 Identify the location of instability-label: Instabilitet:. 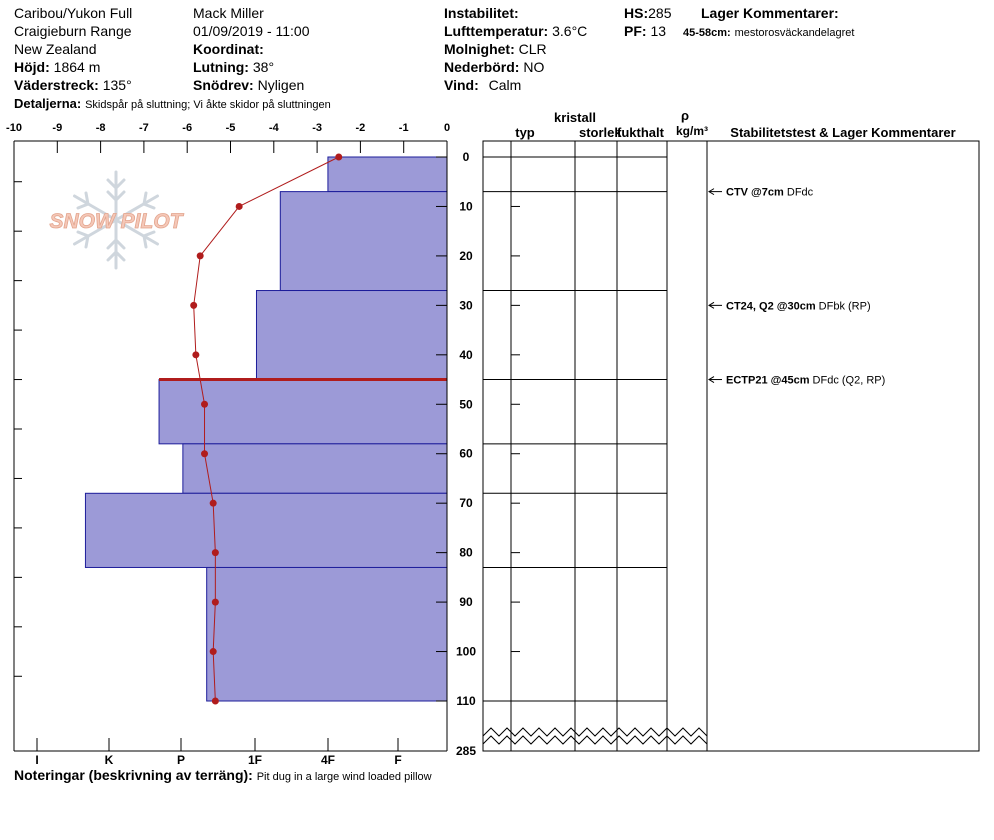
(481, 13).